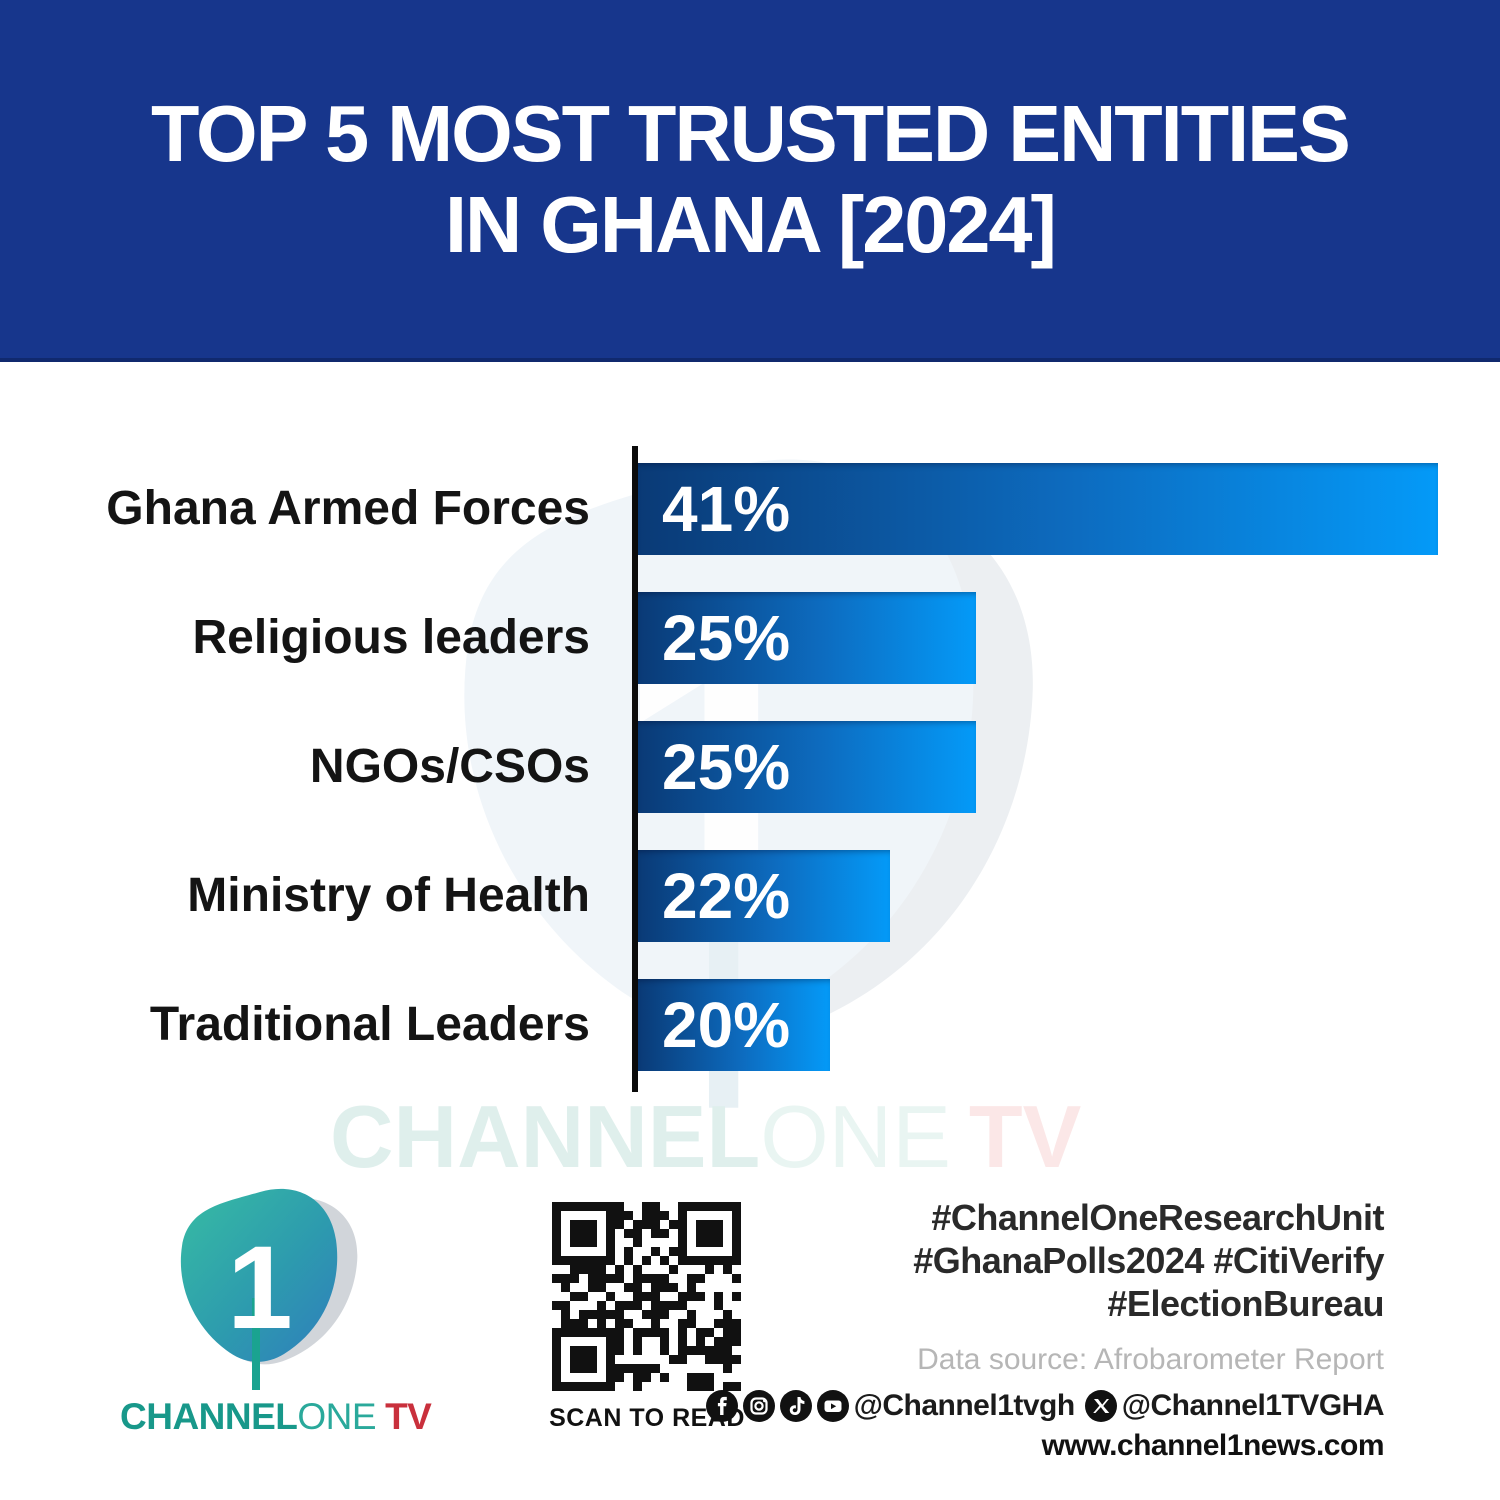  Describe the element at coordinates (1213, 1445) in the screenshot. I see `website-url: www.channel1news.com` at that location.